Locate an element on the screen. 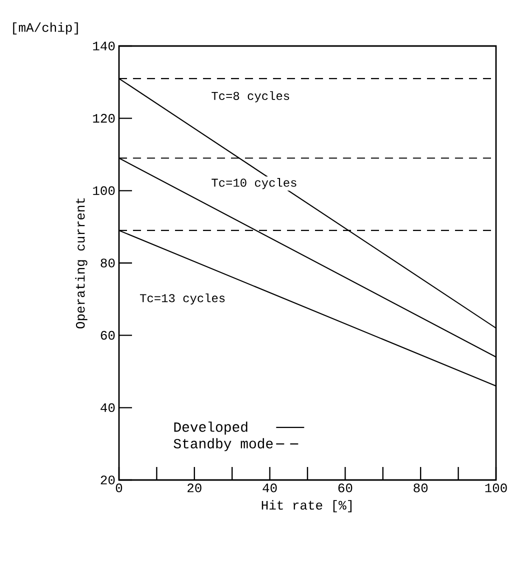 Image resolution: width=526 pixels, height=563 pixels. annotation: Tc=13 cycles is located at coordinates (182, 299).